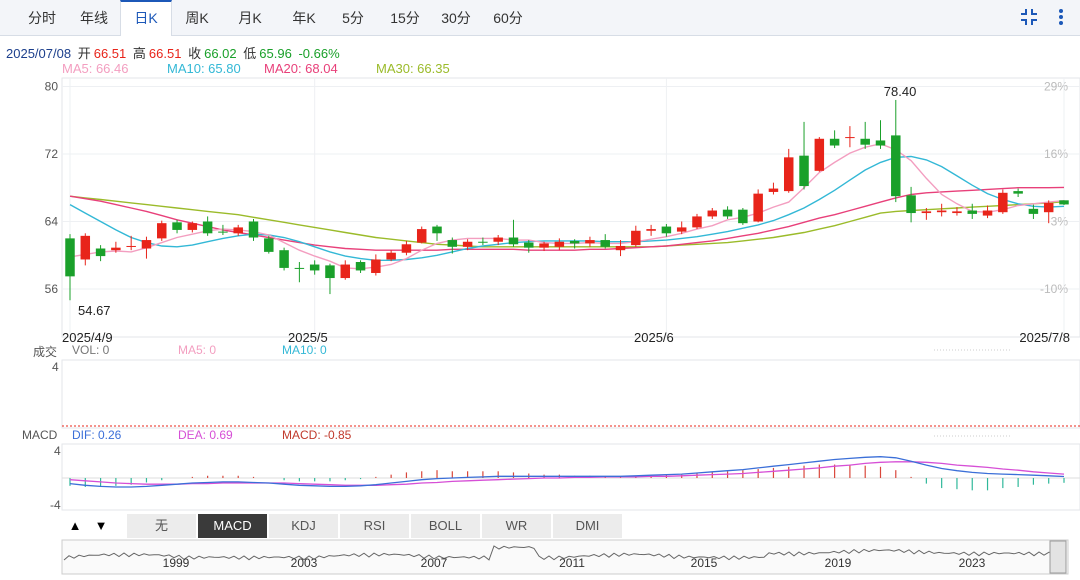 The width and height of the screenshot is (1080, 580). Describe the element at coordinates (197, 18) in the screenshot. I see `tab-3: 周K` at that location.